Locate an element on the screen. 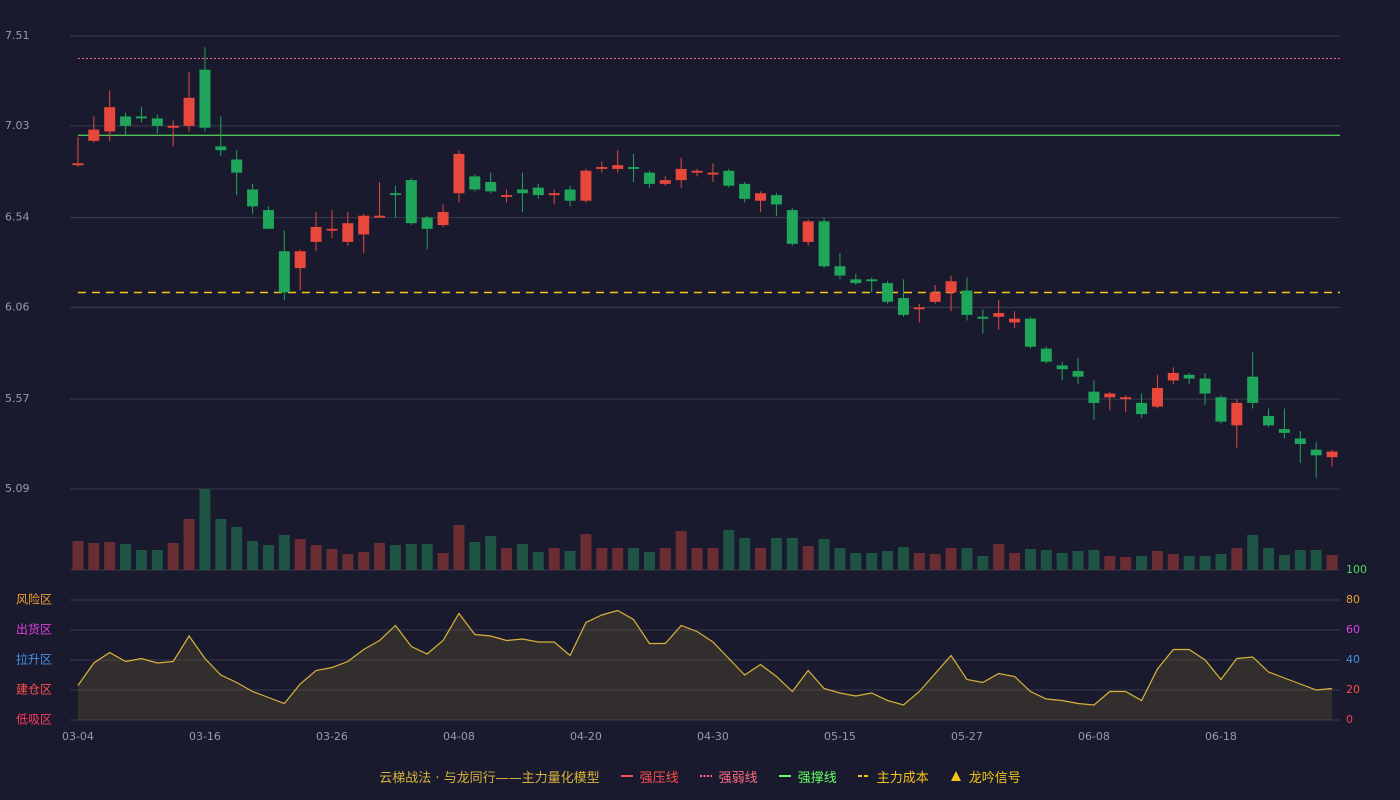 Image resolution: width=1400 pixels, height=800 pixels. zone-label: 风险区 is located at coordinates (34, 599).